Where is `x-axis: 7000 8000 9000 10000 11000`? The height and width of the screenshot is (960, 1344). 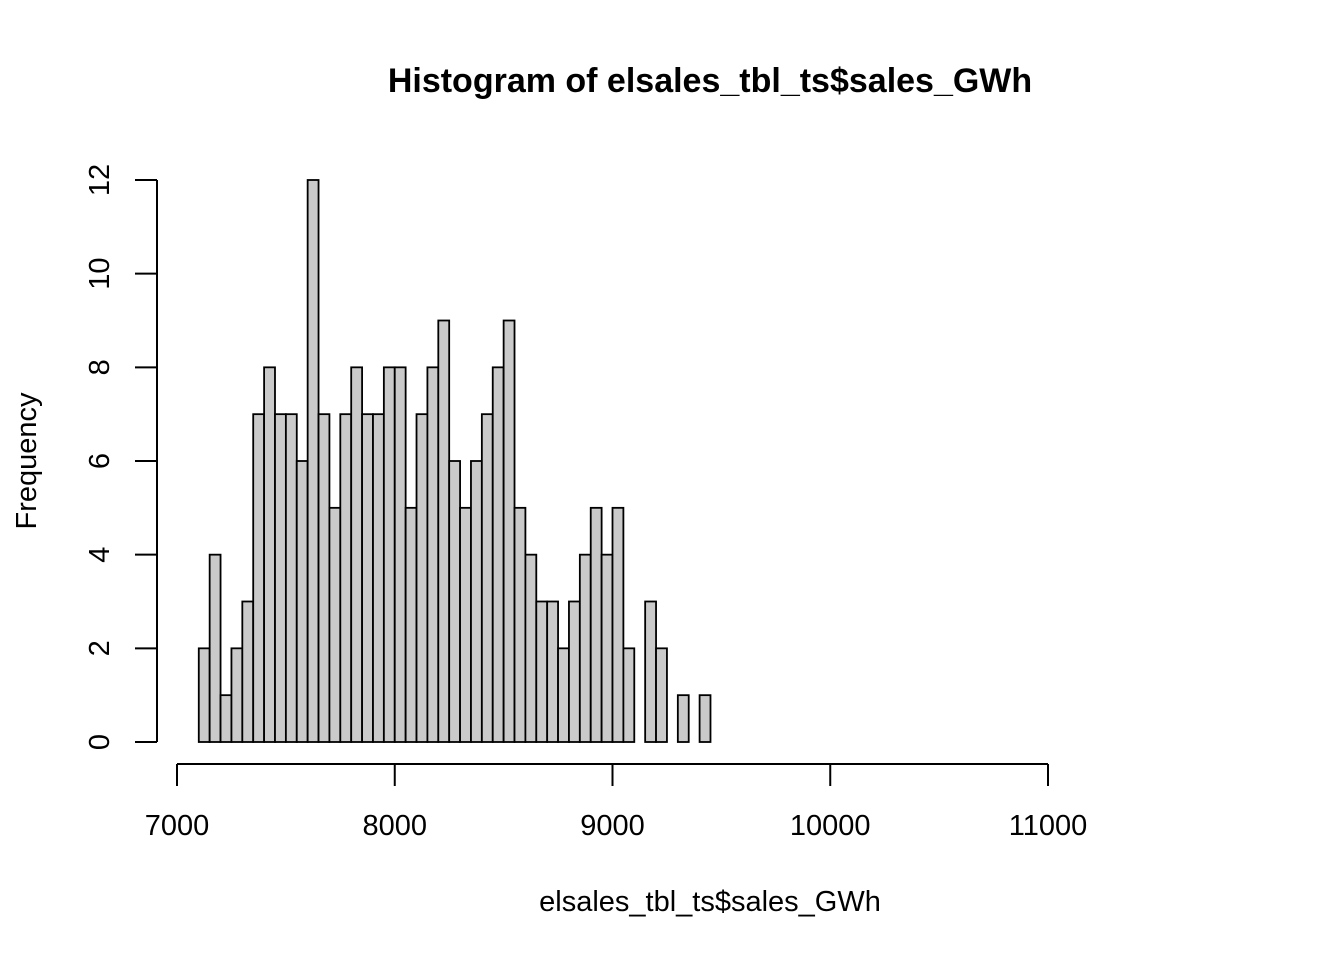
x-axis: 7000 8000 9000 10000 11000 is located at coordinates (616, 802).